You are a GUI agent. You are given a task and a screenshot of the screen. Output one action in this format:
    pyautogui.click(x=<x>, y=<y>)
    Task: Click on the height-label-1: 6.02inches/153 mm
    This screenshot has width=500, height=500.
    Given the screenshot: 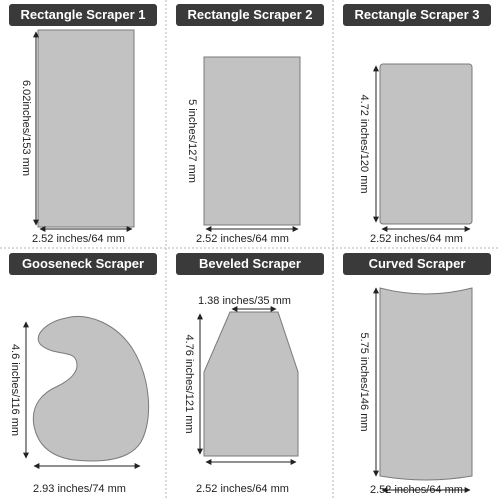 What is the action you would take?
    pyautogui.click(x=26, y=128)
    